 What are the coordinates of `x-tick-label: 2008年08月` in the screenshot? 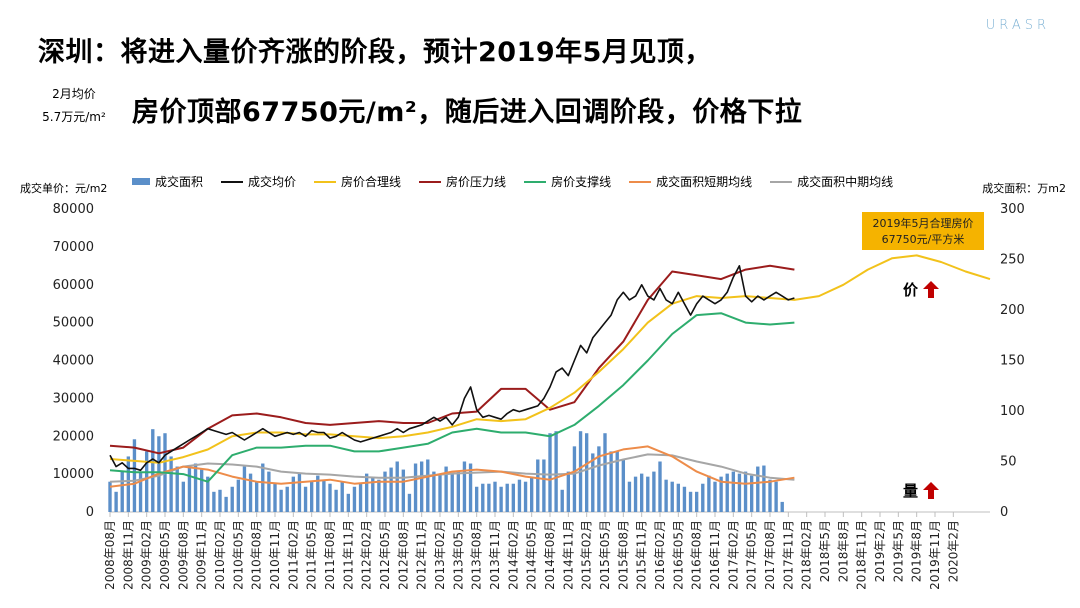 It's located at (110, 555).